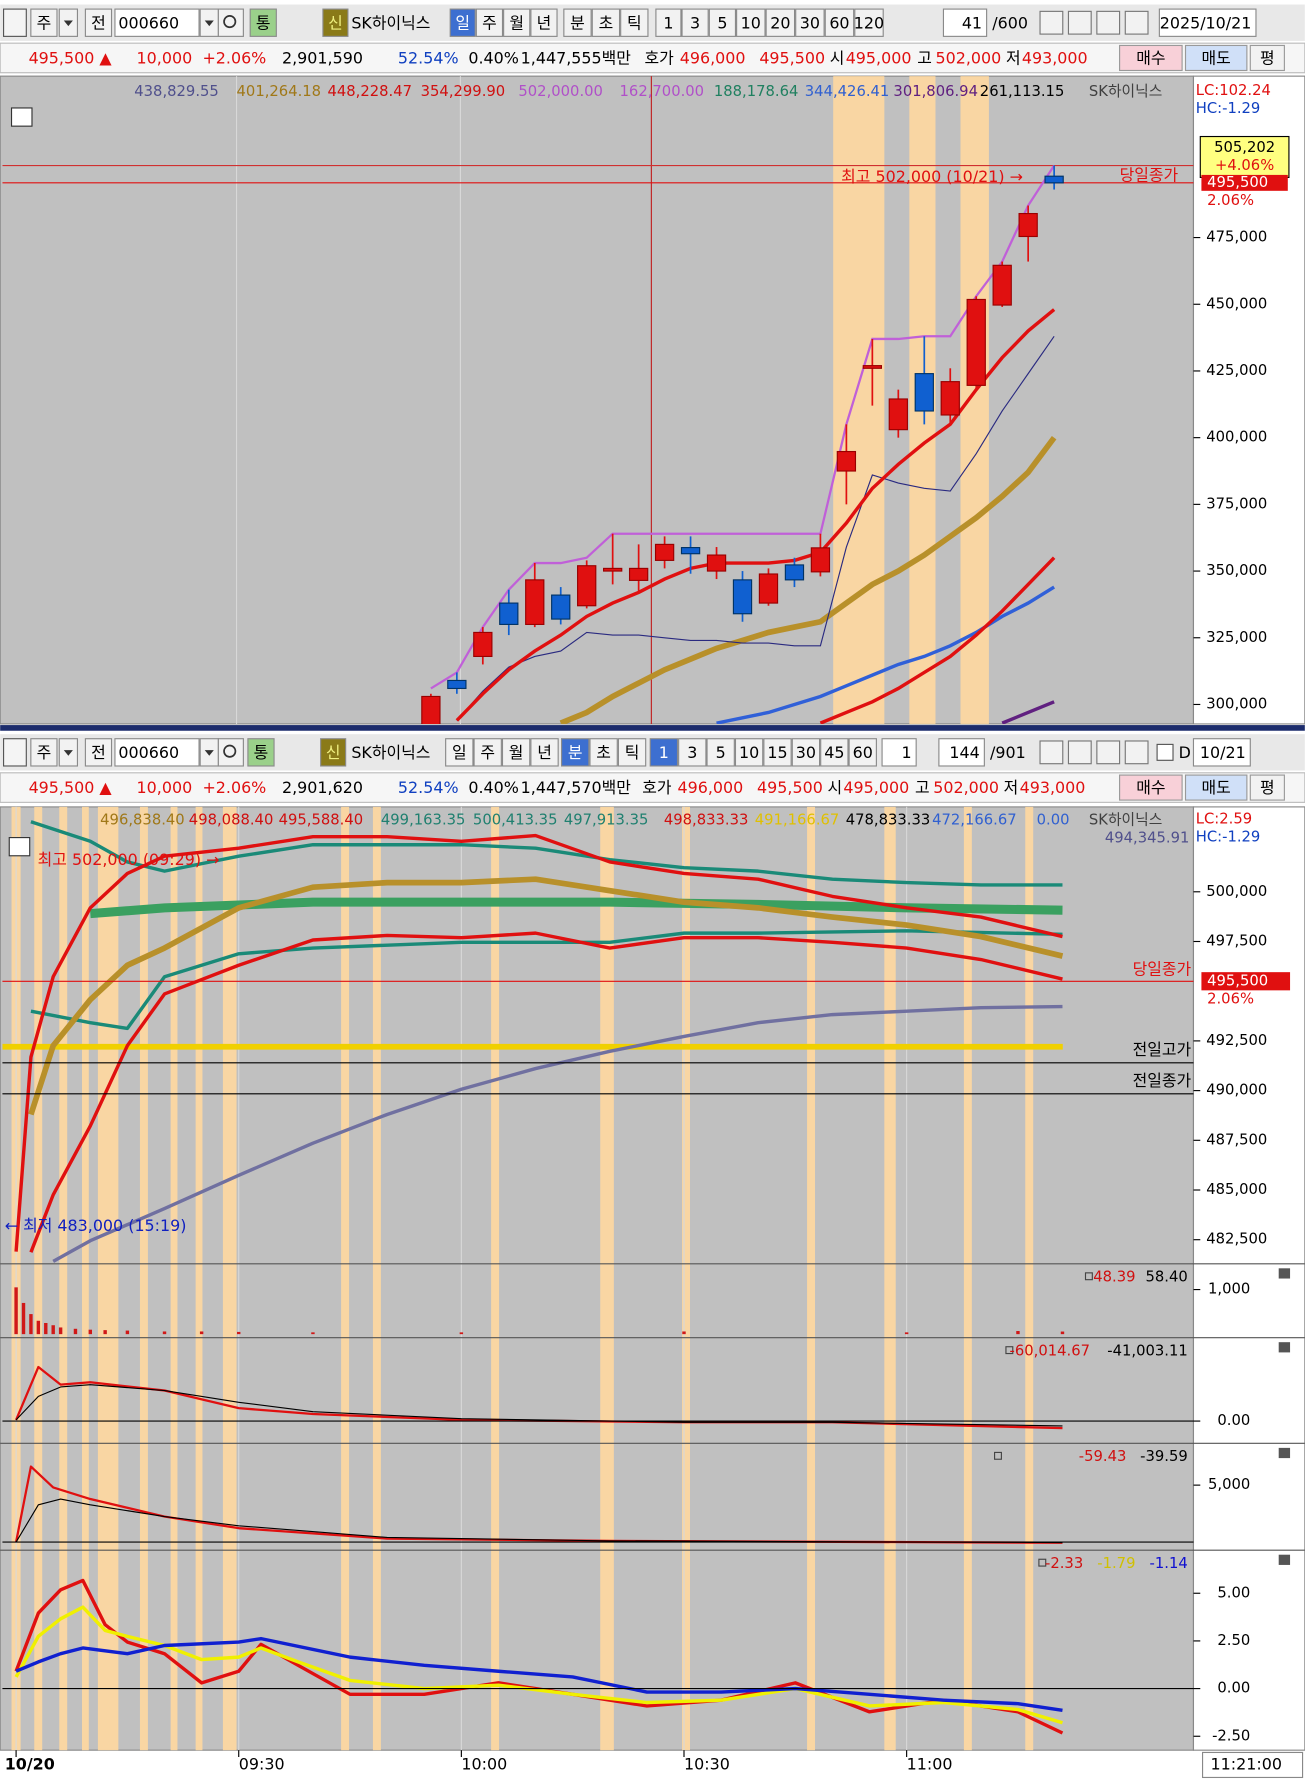  I want to click on toolbar-text: 년, so click(544, 22).